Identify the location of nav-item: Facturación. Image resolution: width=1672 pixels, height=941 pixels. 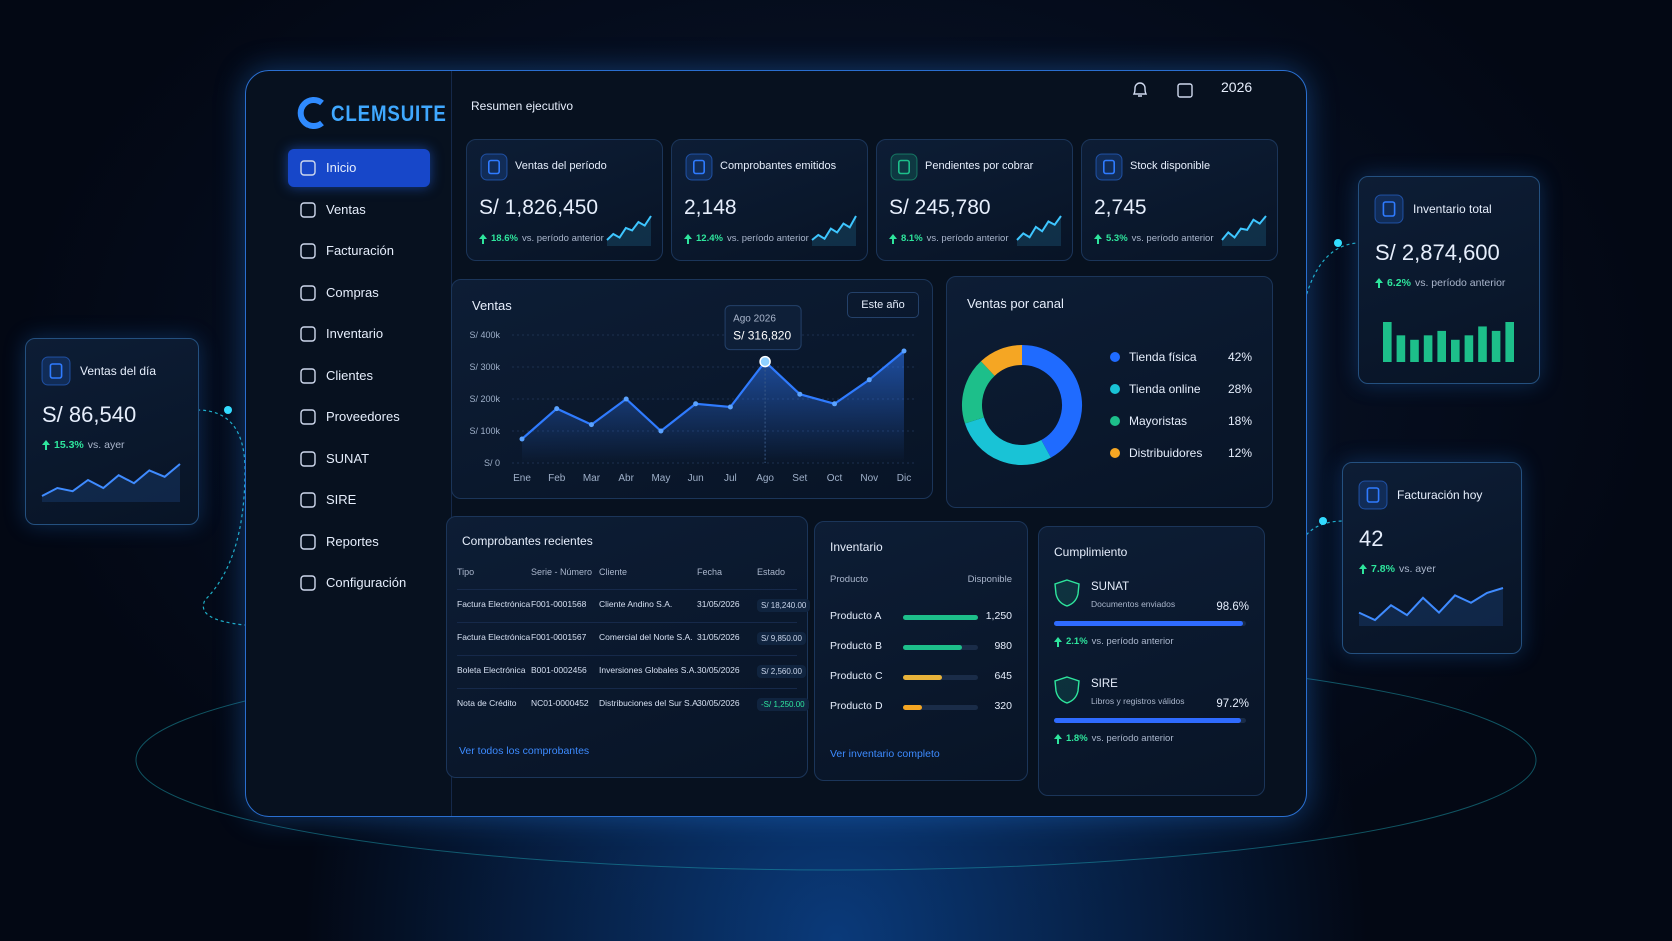
(359, 251).